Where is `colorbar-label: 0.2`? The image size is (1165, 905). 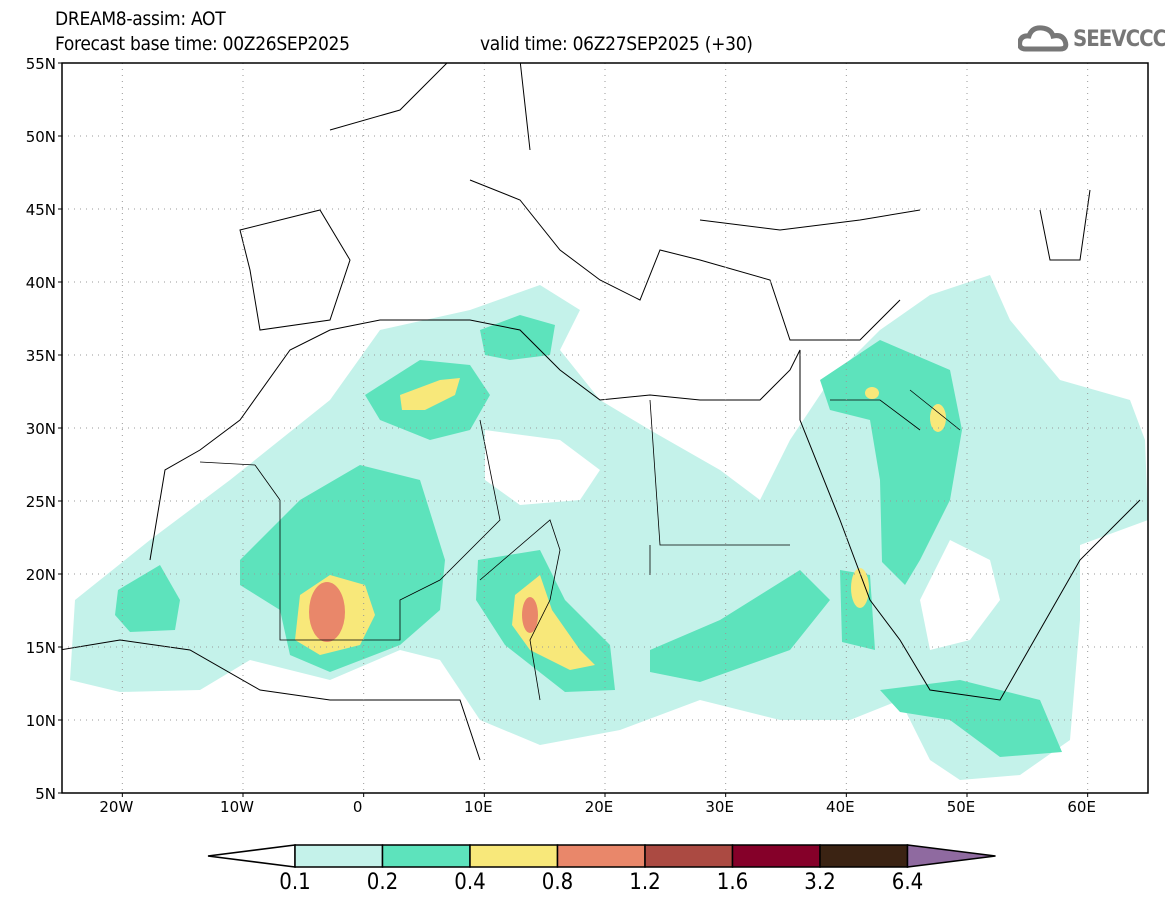 colorbar-label: 0.2 is located at coordinates (382, 882).